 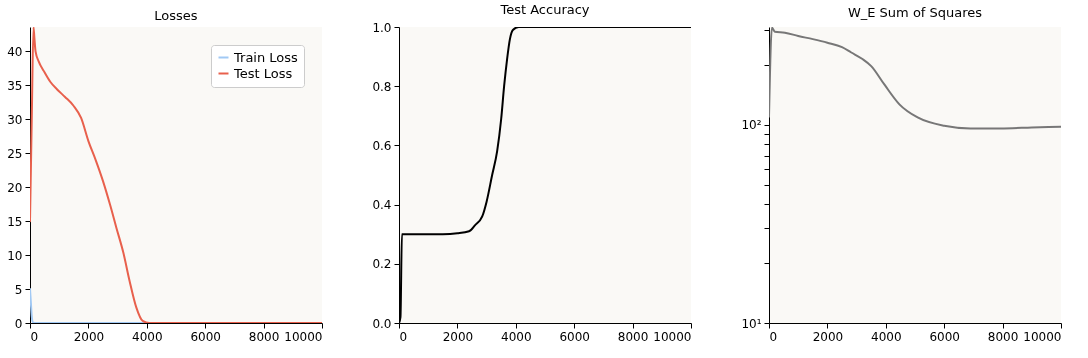 What do you see at coordinates (15, 85) in the screenshot?
I see `y-tick-label: 35` at bounding box center [15, 85].